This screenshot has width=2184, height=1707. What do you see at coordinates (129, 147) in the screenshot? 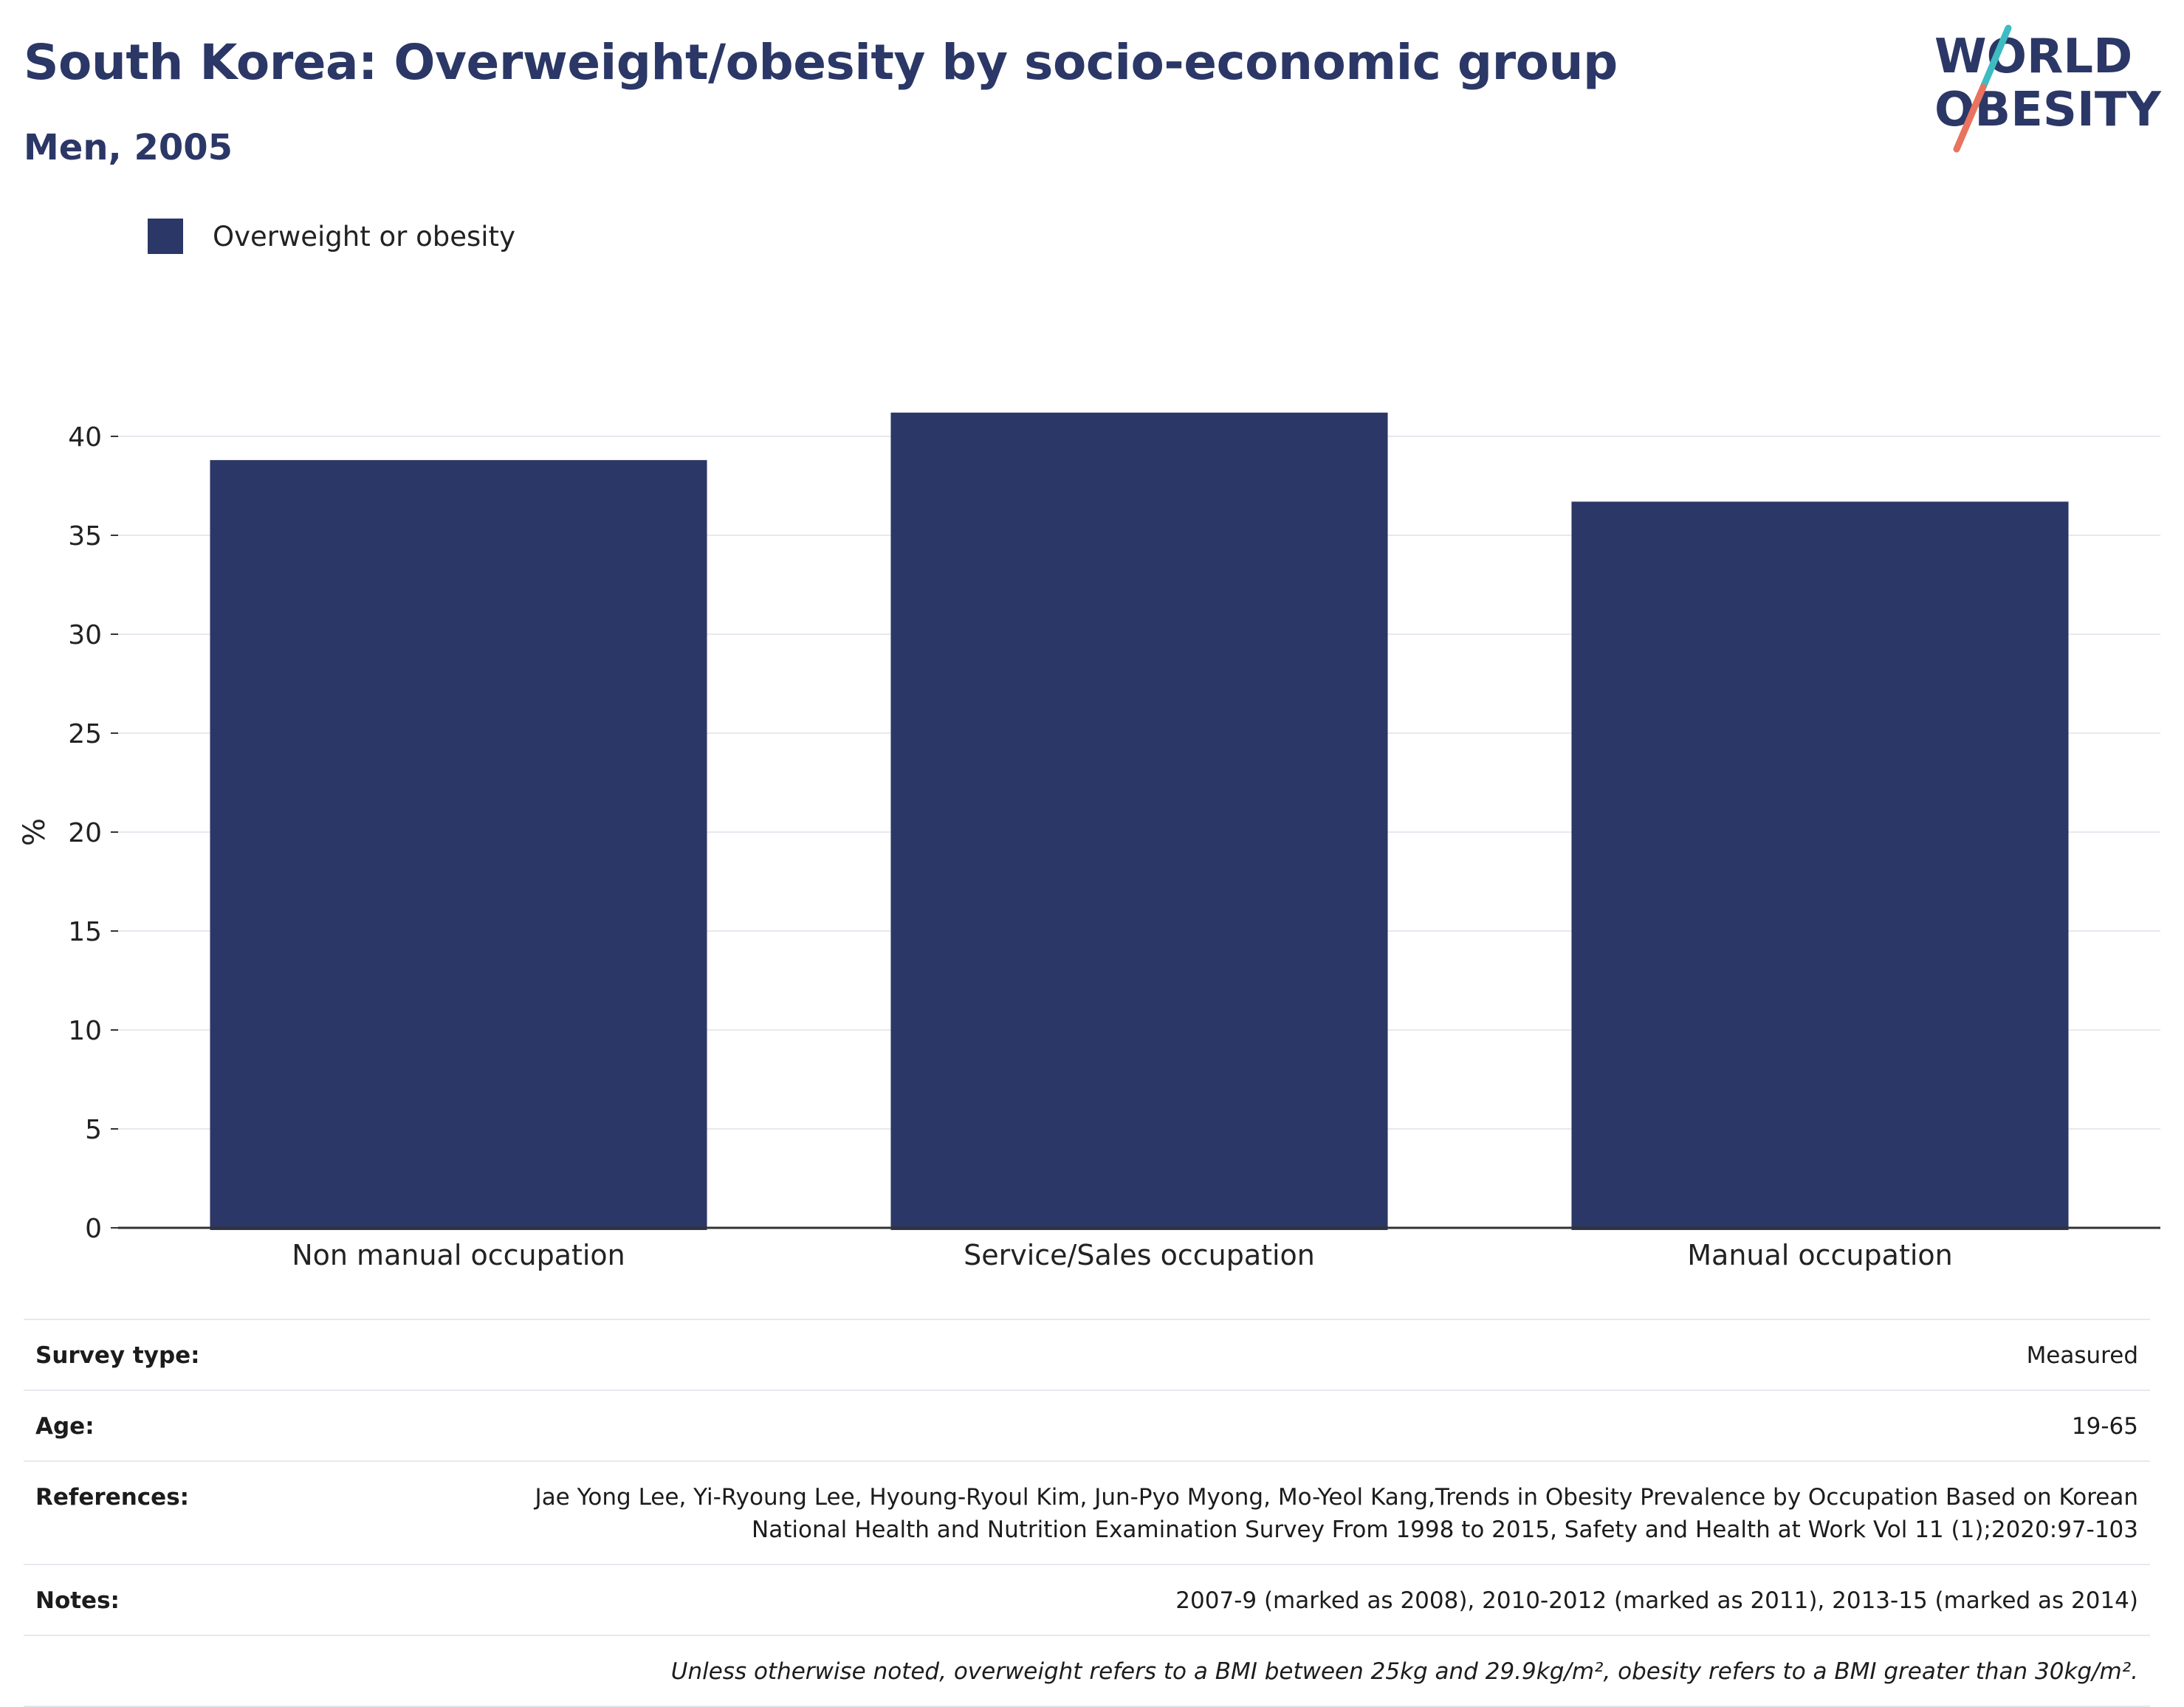
I see `chart-subtitle: Men, 2005` at bounding box center [129, 147].